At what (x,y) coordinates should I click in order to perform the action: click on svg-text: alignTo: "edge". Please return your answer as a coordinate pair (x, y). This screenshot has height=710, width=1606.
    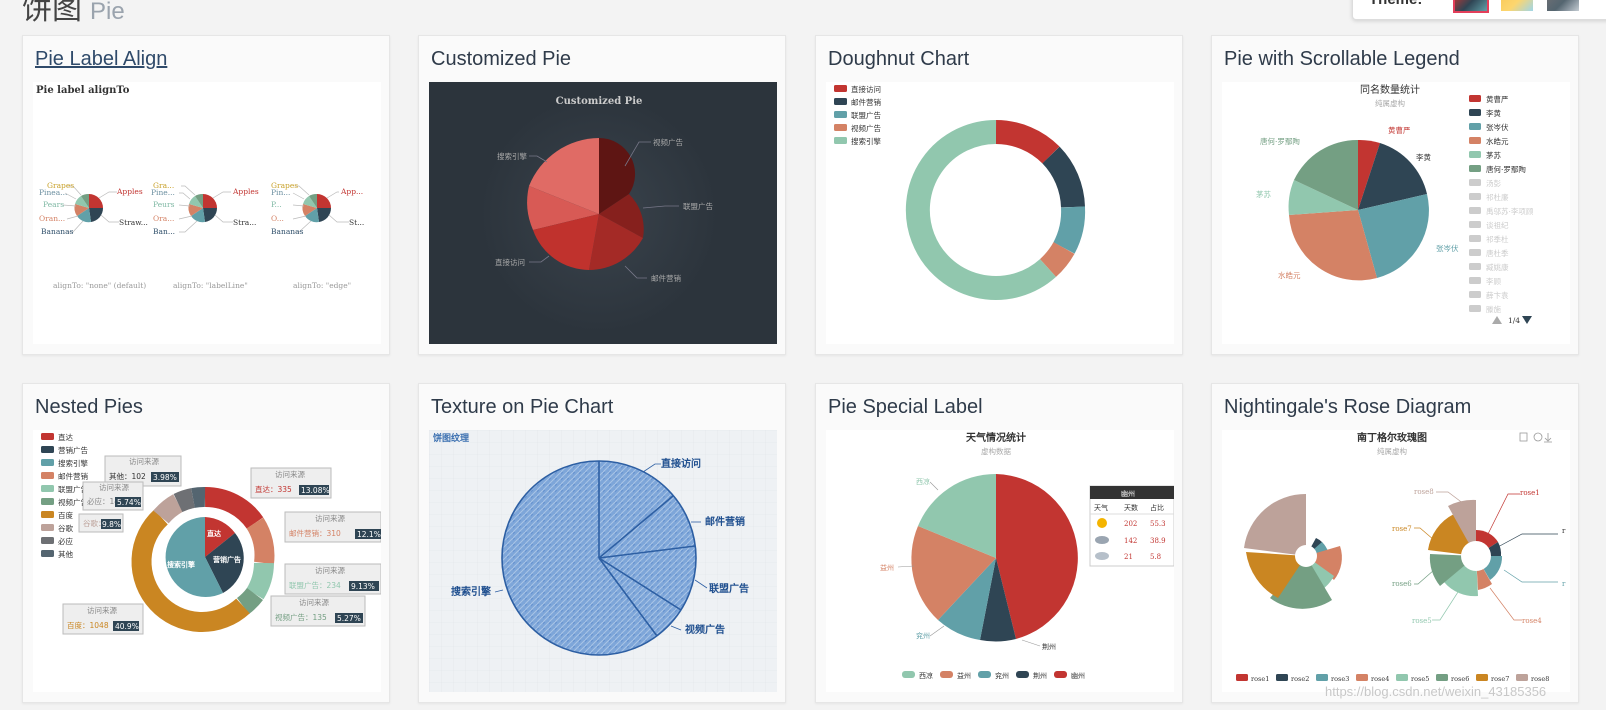
    Looking at the image, I should click on (322, 285).